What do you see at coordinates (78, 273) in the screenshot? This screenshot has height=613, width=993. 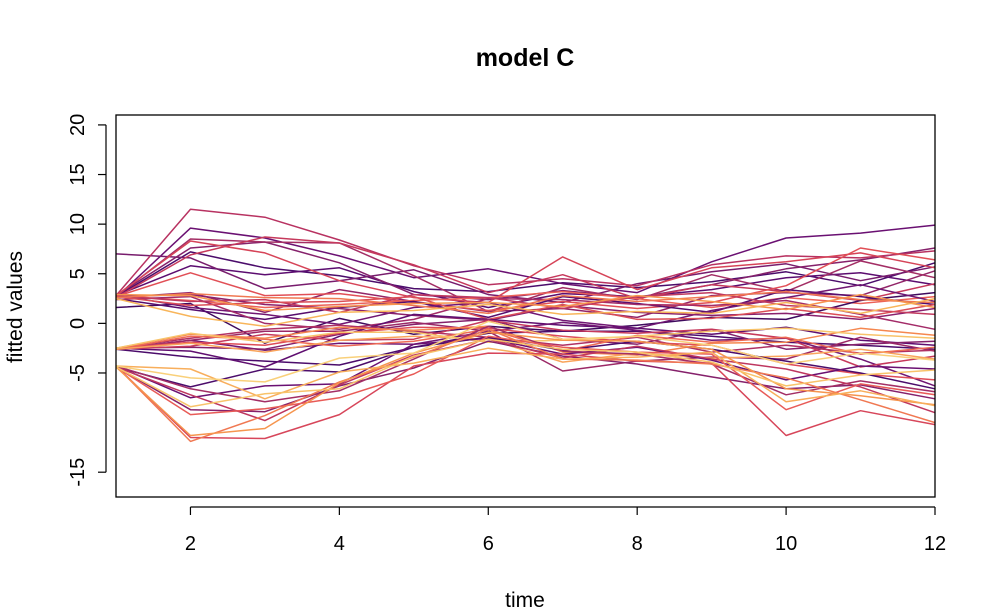 I see `y-tick-label: 5` at bounding box center [78, 273].